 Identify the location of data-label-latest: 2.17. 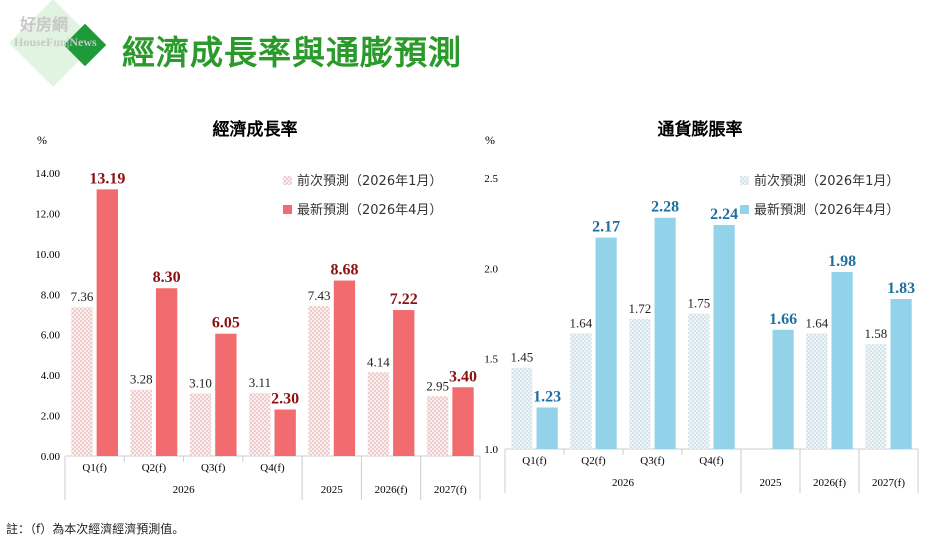
(606, 227).